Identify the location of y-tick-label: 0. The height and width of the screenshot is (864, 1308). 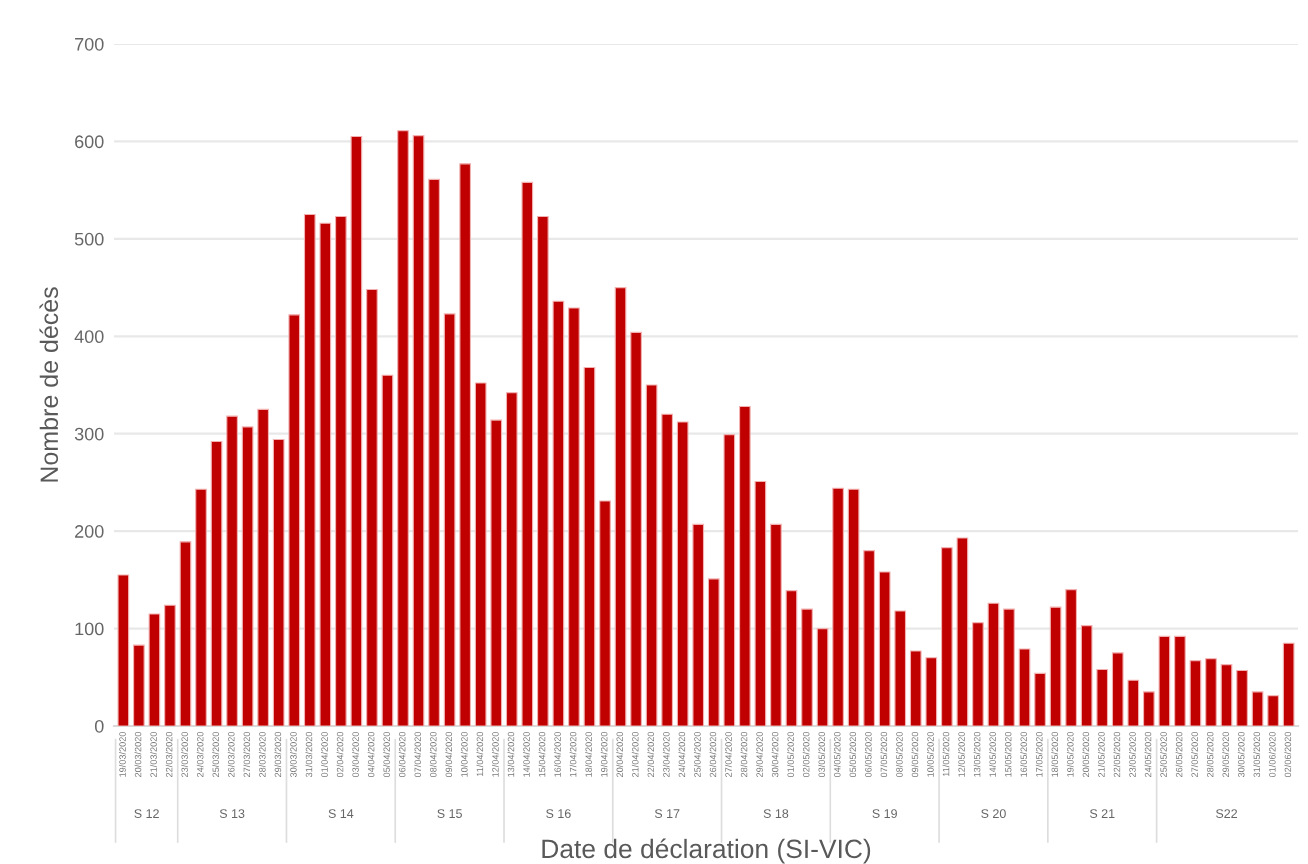
(99, 726).